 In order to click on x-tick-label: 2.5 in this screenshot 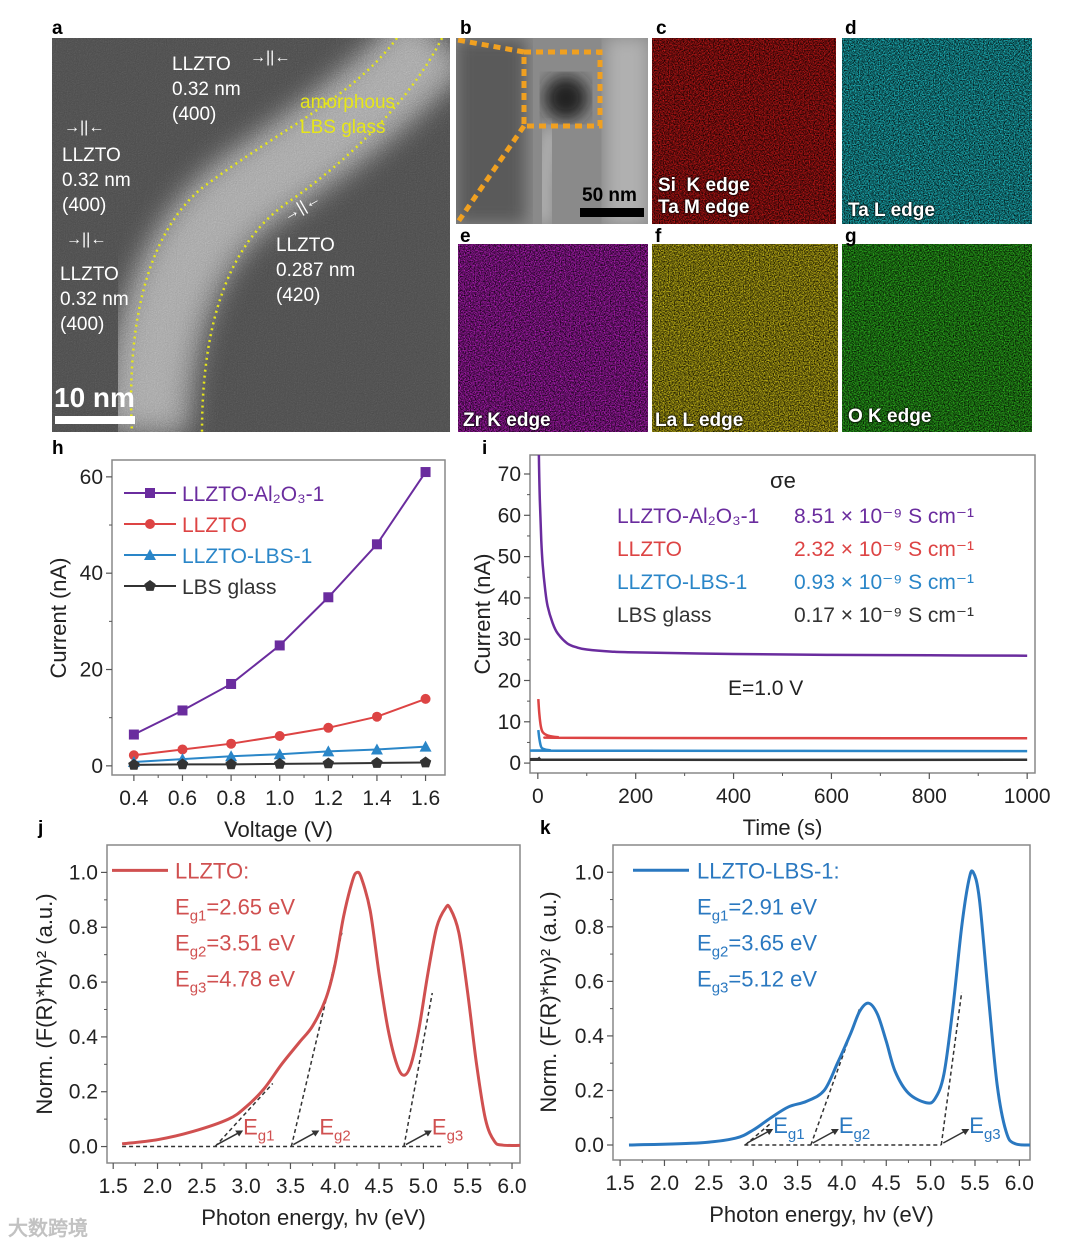, I will do `click(201, 1186)`.